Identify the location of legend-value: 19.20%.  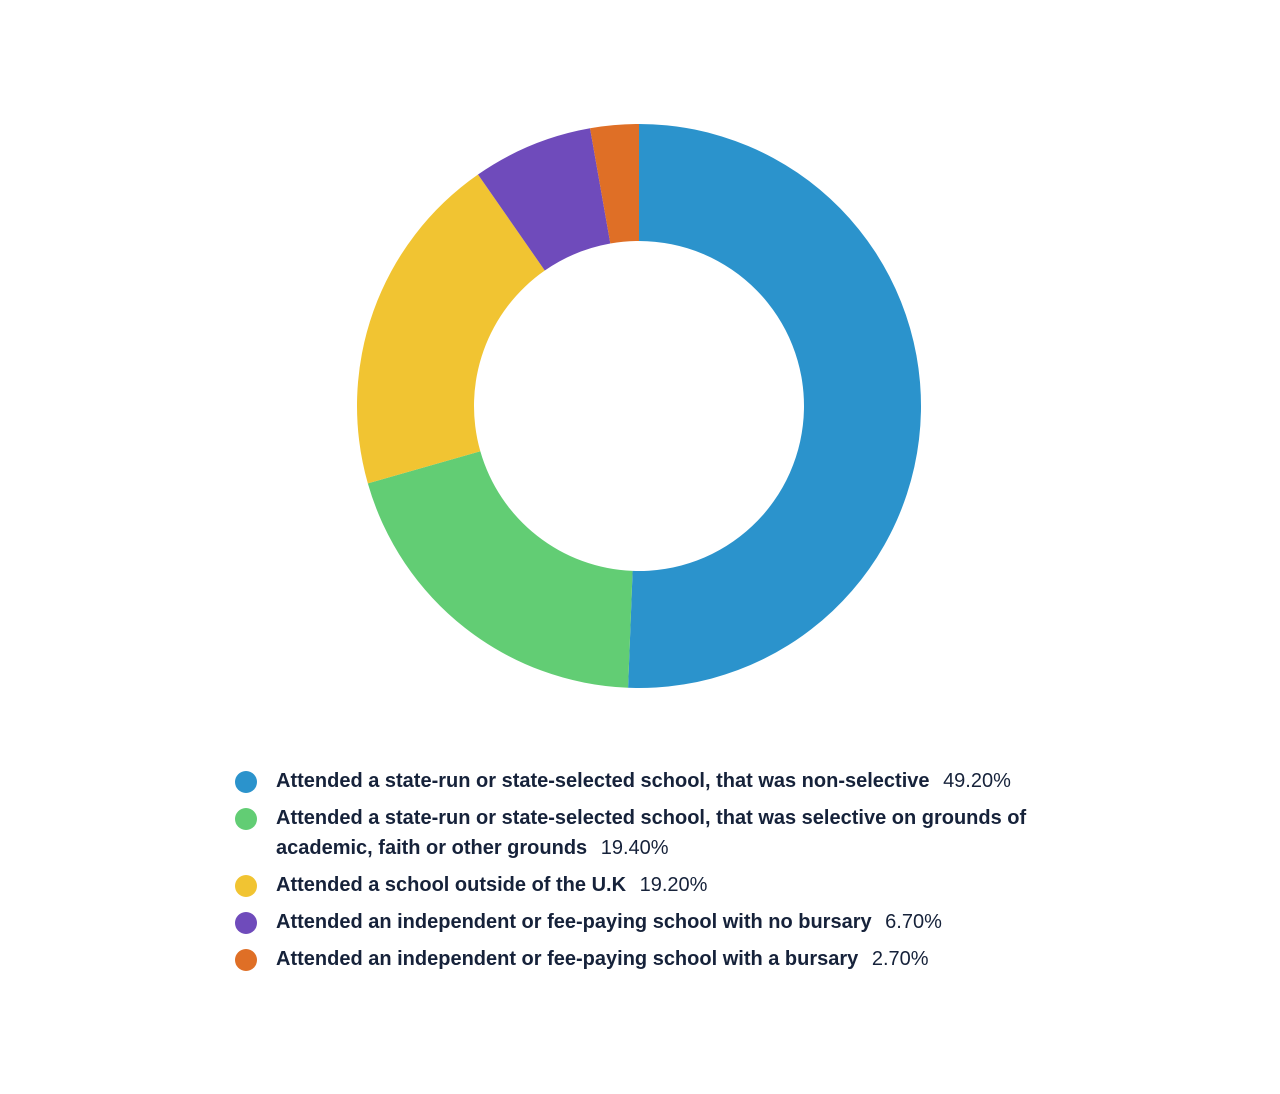
(673, 885).